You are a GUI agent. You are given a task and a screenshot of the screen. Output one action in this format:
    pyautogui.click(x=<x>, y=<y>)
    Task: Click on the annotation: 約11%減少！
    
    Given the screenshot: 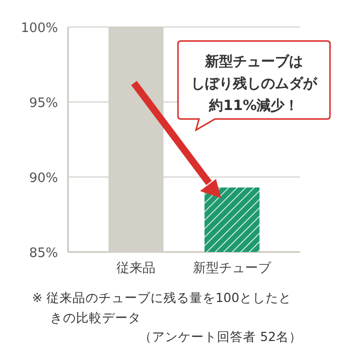 What is the action you would take?
    pyautogui.click(x=253, y=106)
    